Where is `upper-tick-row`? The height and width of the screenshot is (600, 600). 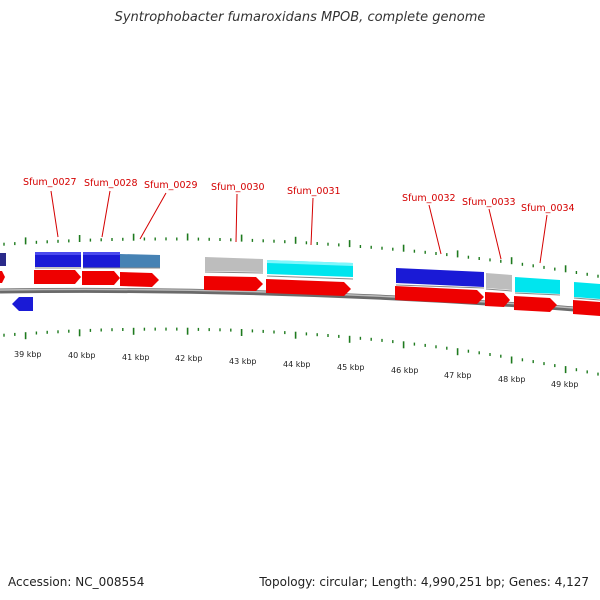 upper-tick-row is located at coordinates (301, 255).